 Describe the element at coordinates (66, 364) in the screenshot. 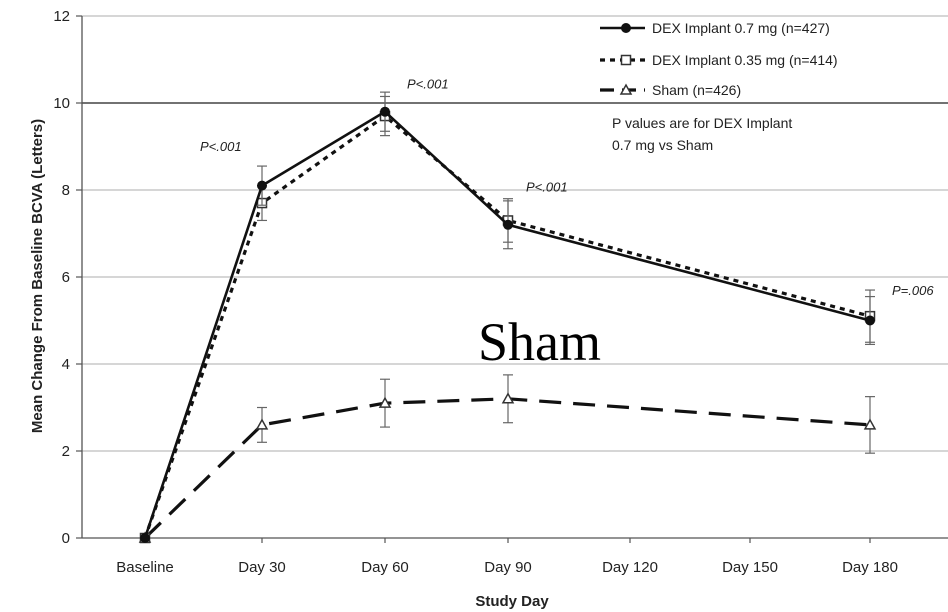

I see `y-tick-label: 4` at that location.